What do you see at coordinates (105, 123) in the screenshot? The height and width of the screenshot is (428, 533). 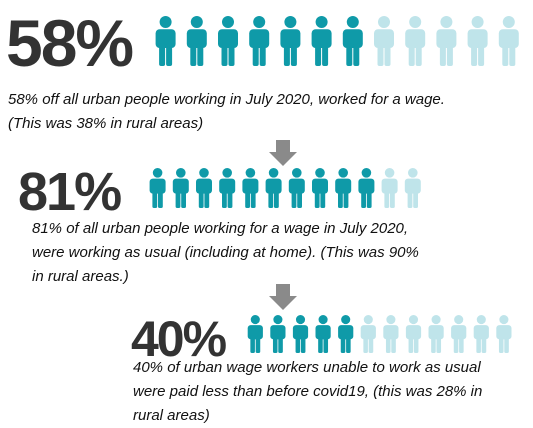 I see `caption-line: (This was 38% in rural areas)` at bounding box center [105, 123].